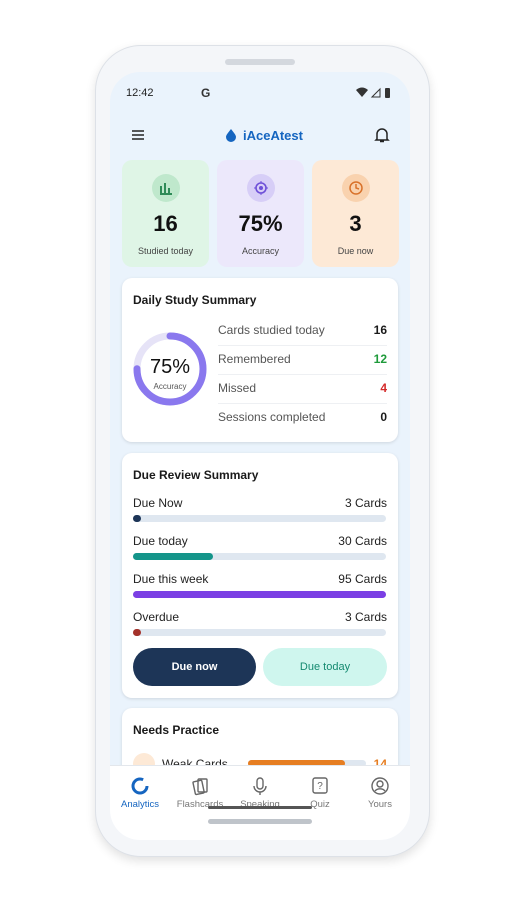 Image resolution: width=520 pixels, height=900 pixels. What do you see at coordinates (140, 93) in the screenshot?
I see `status-time: 12:42` at bounding box center [140, 93].